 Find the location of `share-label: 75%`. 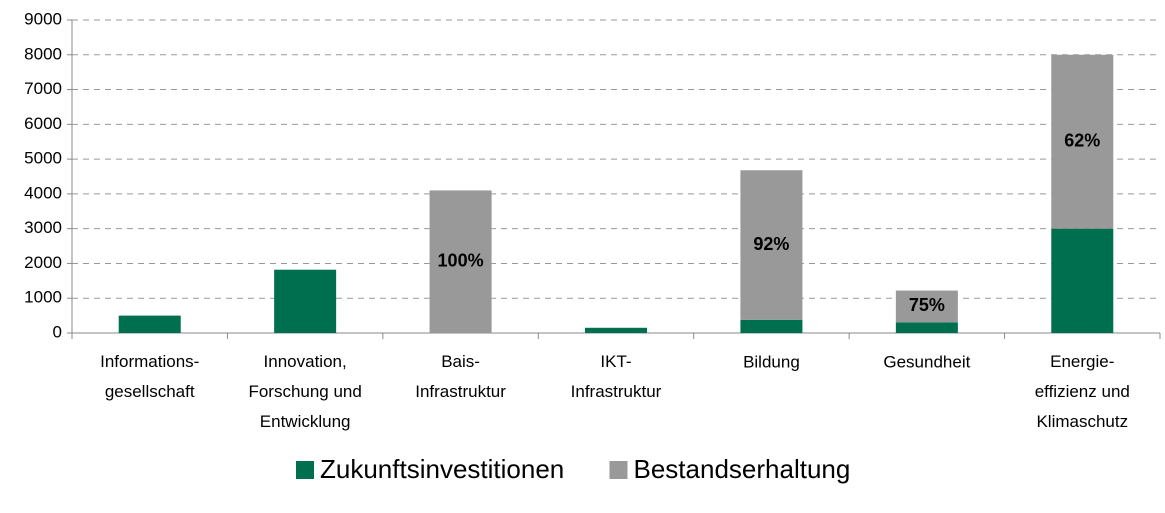

share-label: 75% is located at coordinates (927, 305).